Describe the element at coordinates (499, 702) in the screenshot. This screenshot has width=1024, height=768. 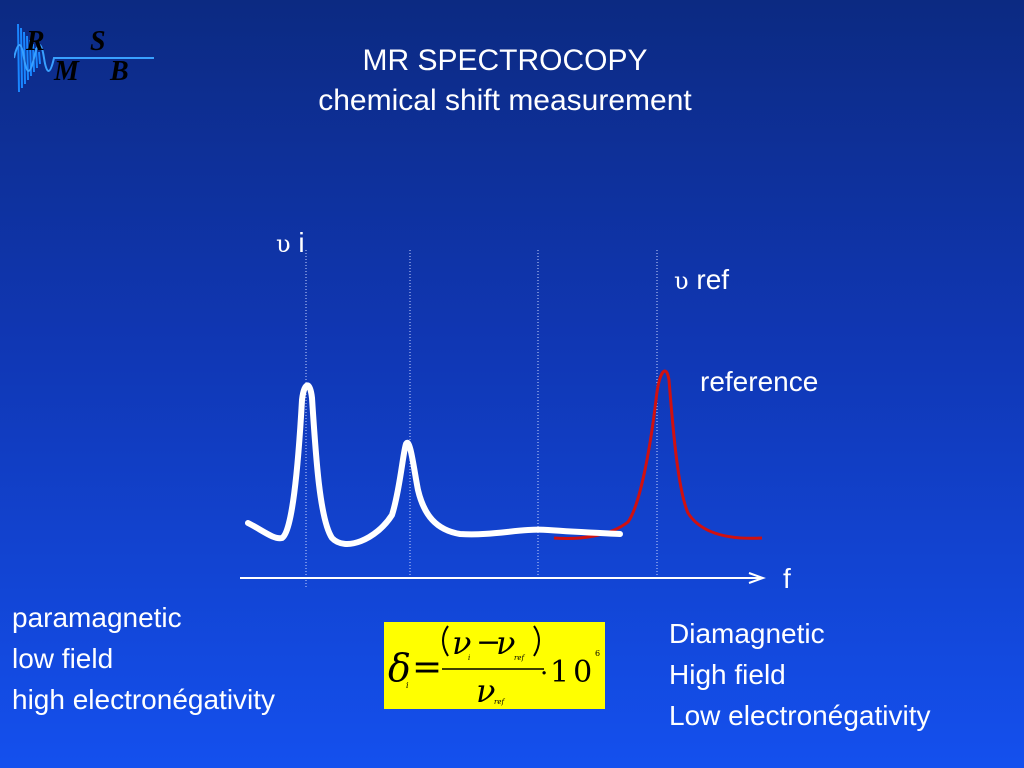
I see `nu-ref-denominator-subscript: ref` at that location.